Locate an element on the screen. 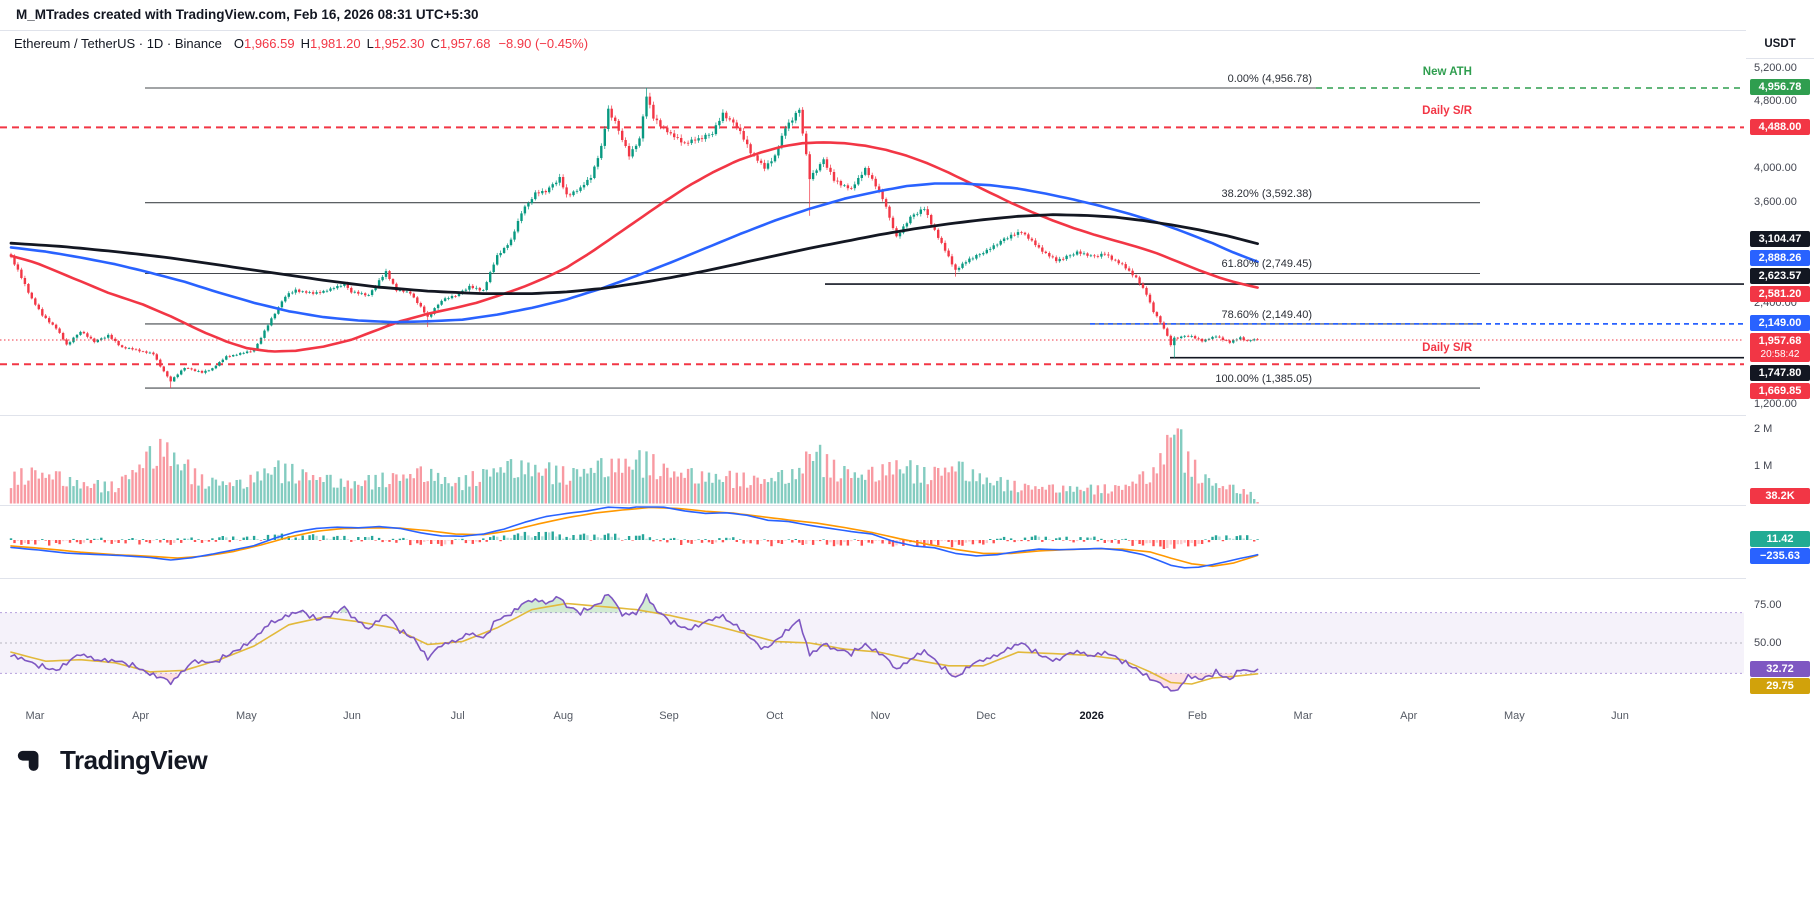 This screenshot has height=915, width=1814. tradingview-logo-text: TradingView is located at coordinates (134, 759).